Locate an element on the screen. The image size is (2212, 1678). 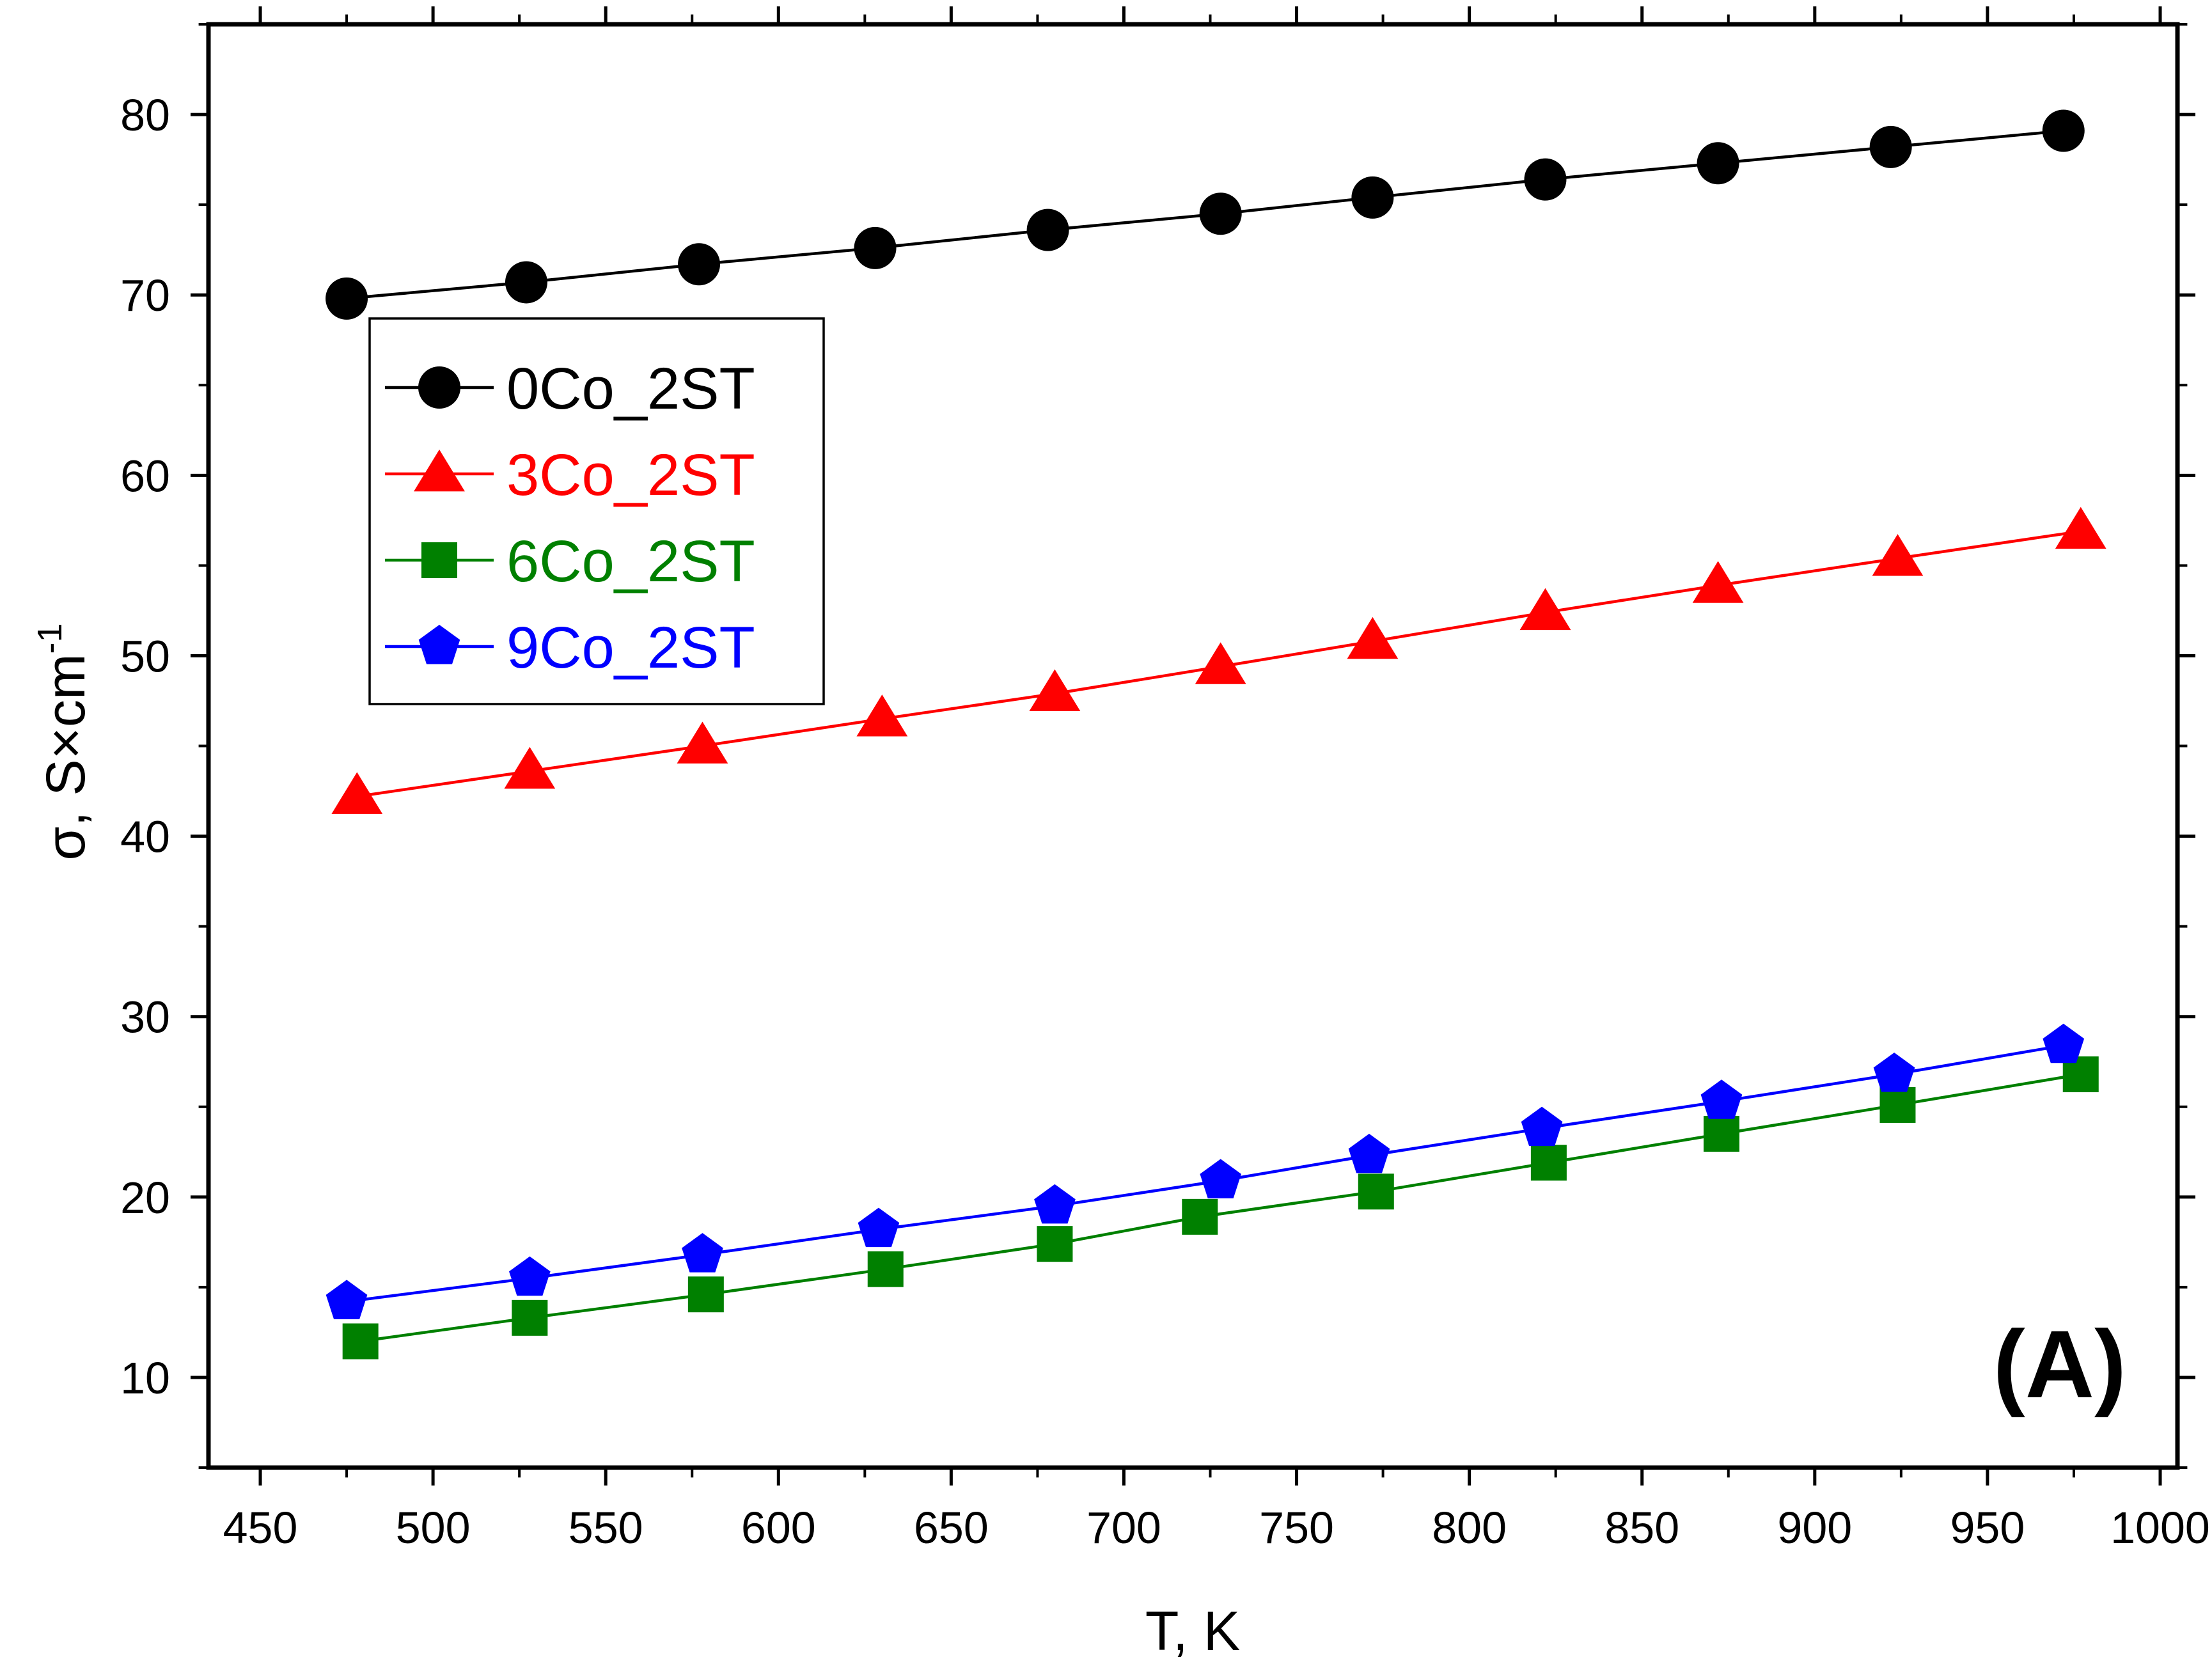
legend-item: 6Co_2ST is located at coordinates (570, 561).